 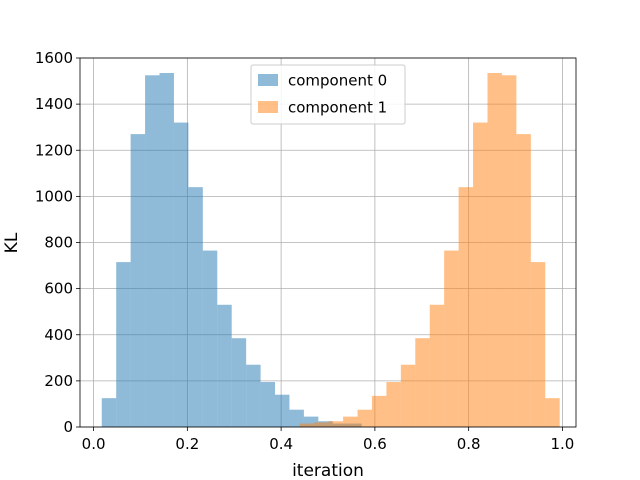 What do you see at coordinates (58, 289) in the screenshot?
I see `y-tick-label: 600` at bounding box center [58, 289].